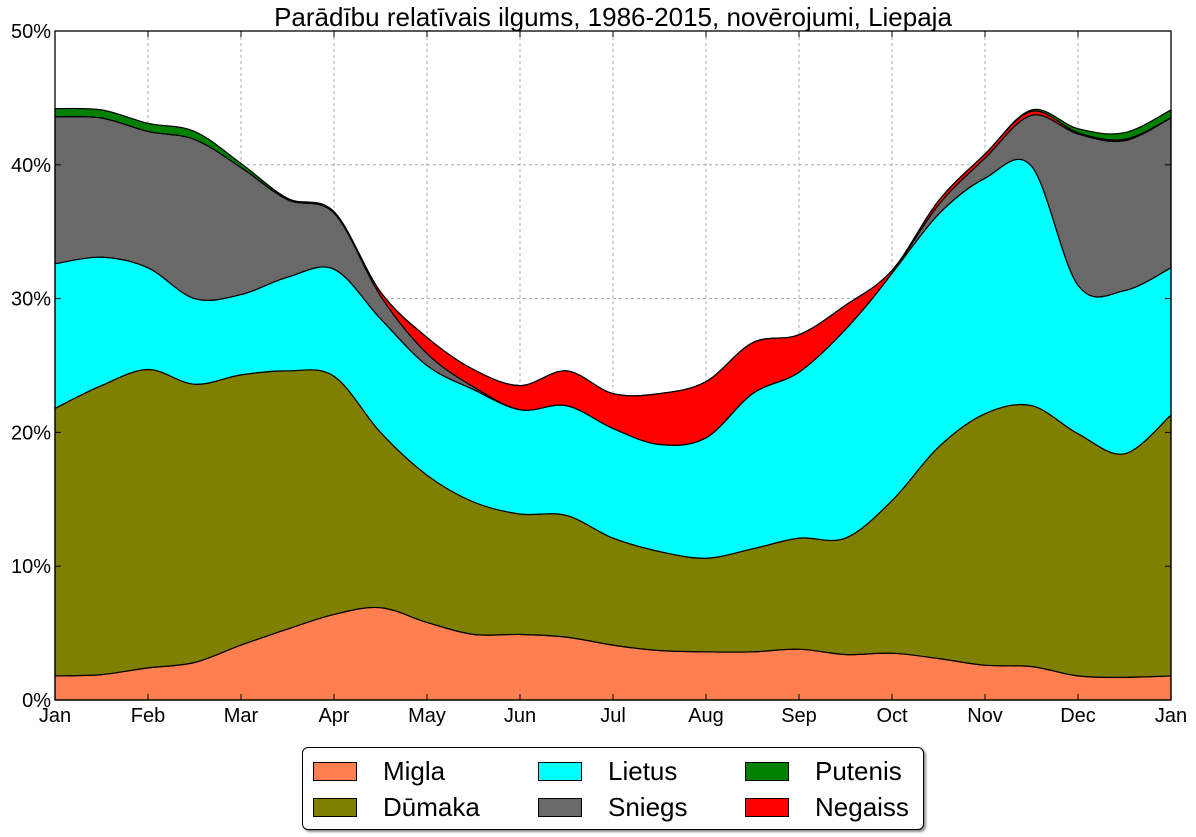 Image resolution: width=1196 pixels, height=837 pixels. I want to click on legend-swatch-migla, so click(335, 771).